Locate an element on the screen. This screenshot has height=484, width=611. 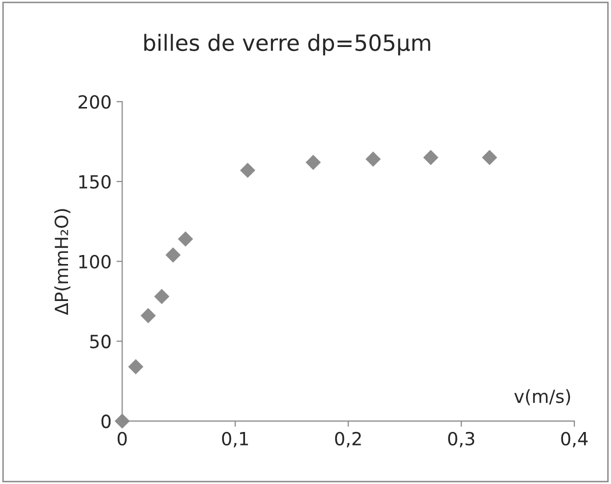
y-tick-label: 50 is located at coordinates (100, 341).